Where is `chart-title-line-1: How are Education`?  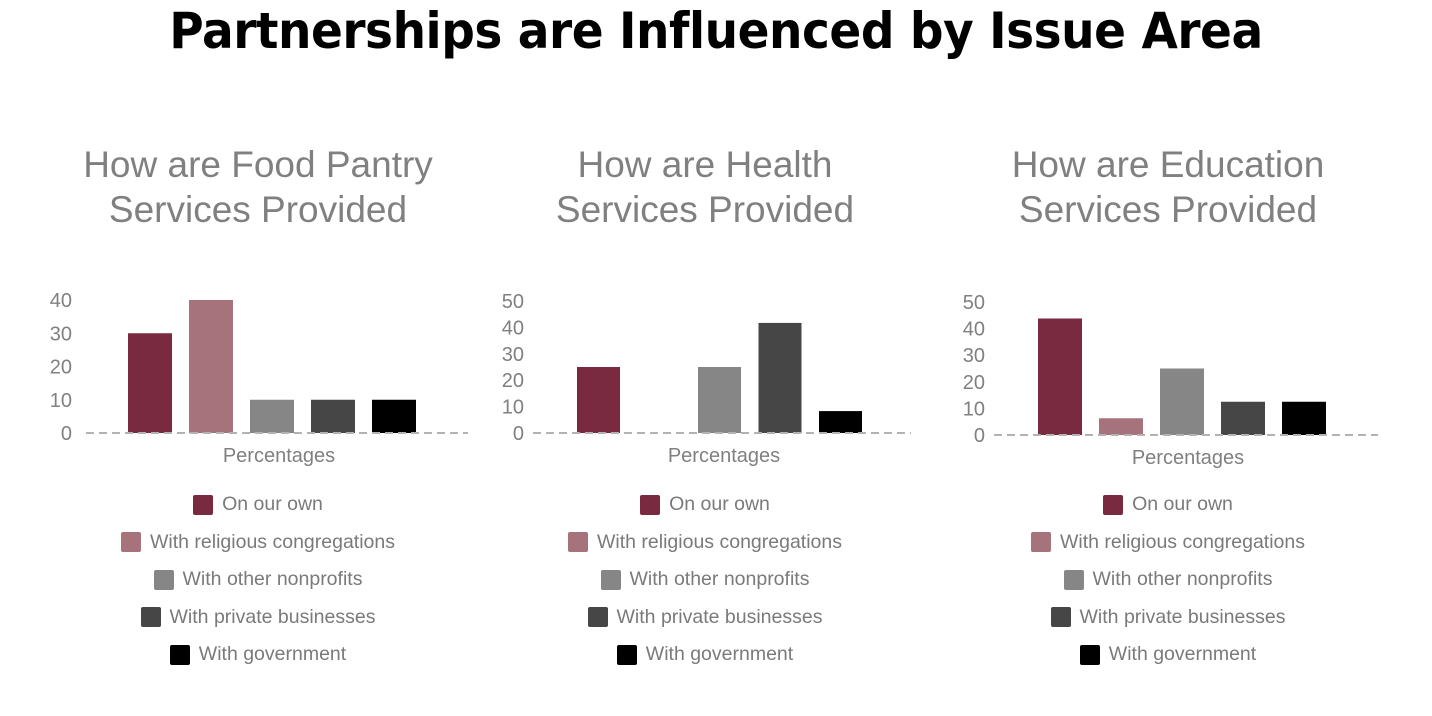
chart-title-line-1: How are Education is located at coordinates (1168, 164).